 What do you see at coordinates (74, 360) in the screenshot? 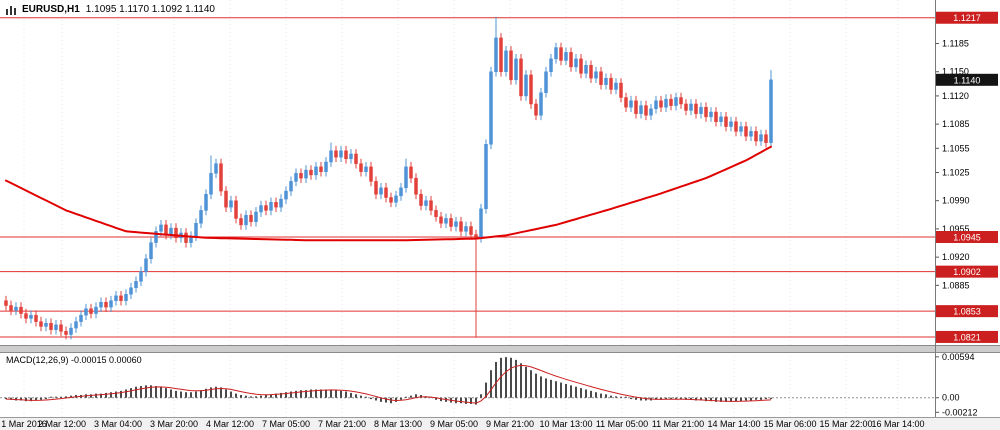
I see `macd-indicator-label: MACD(12,26,9) -0.00015 0.00060` at bounding box center [74, 360].